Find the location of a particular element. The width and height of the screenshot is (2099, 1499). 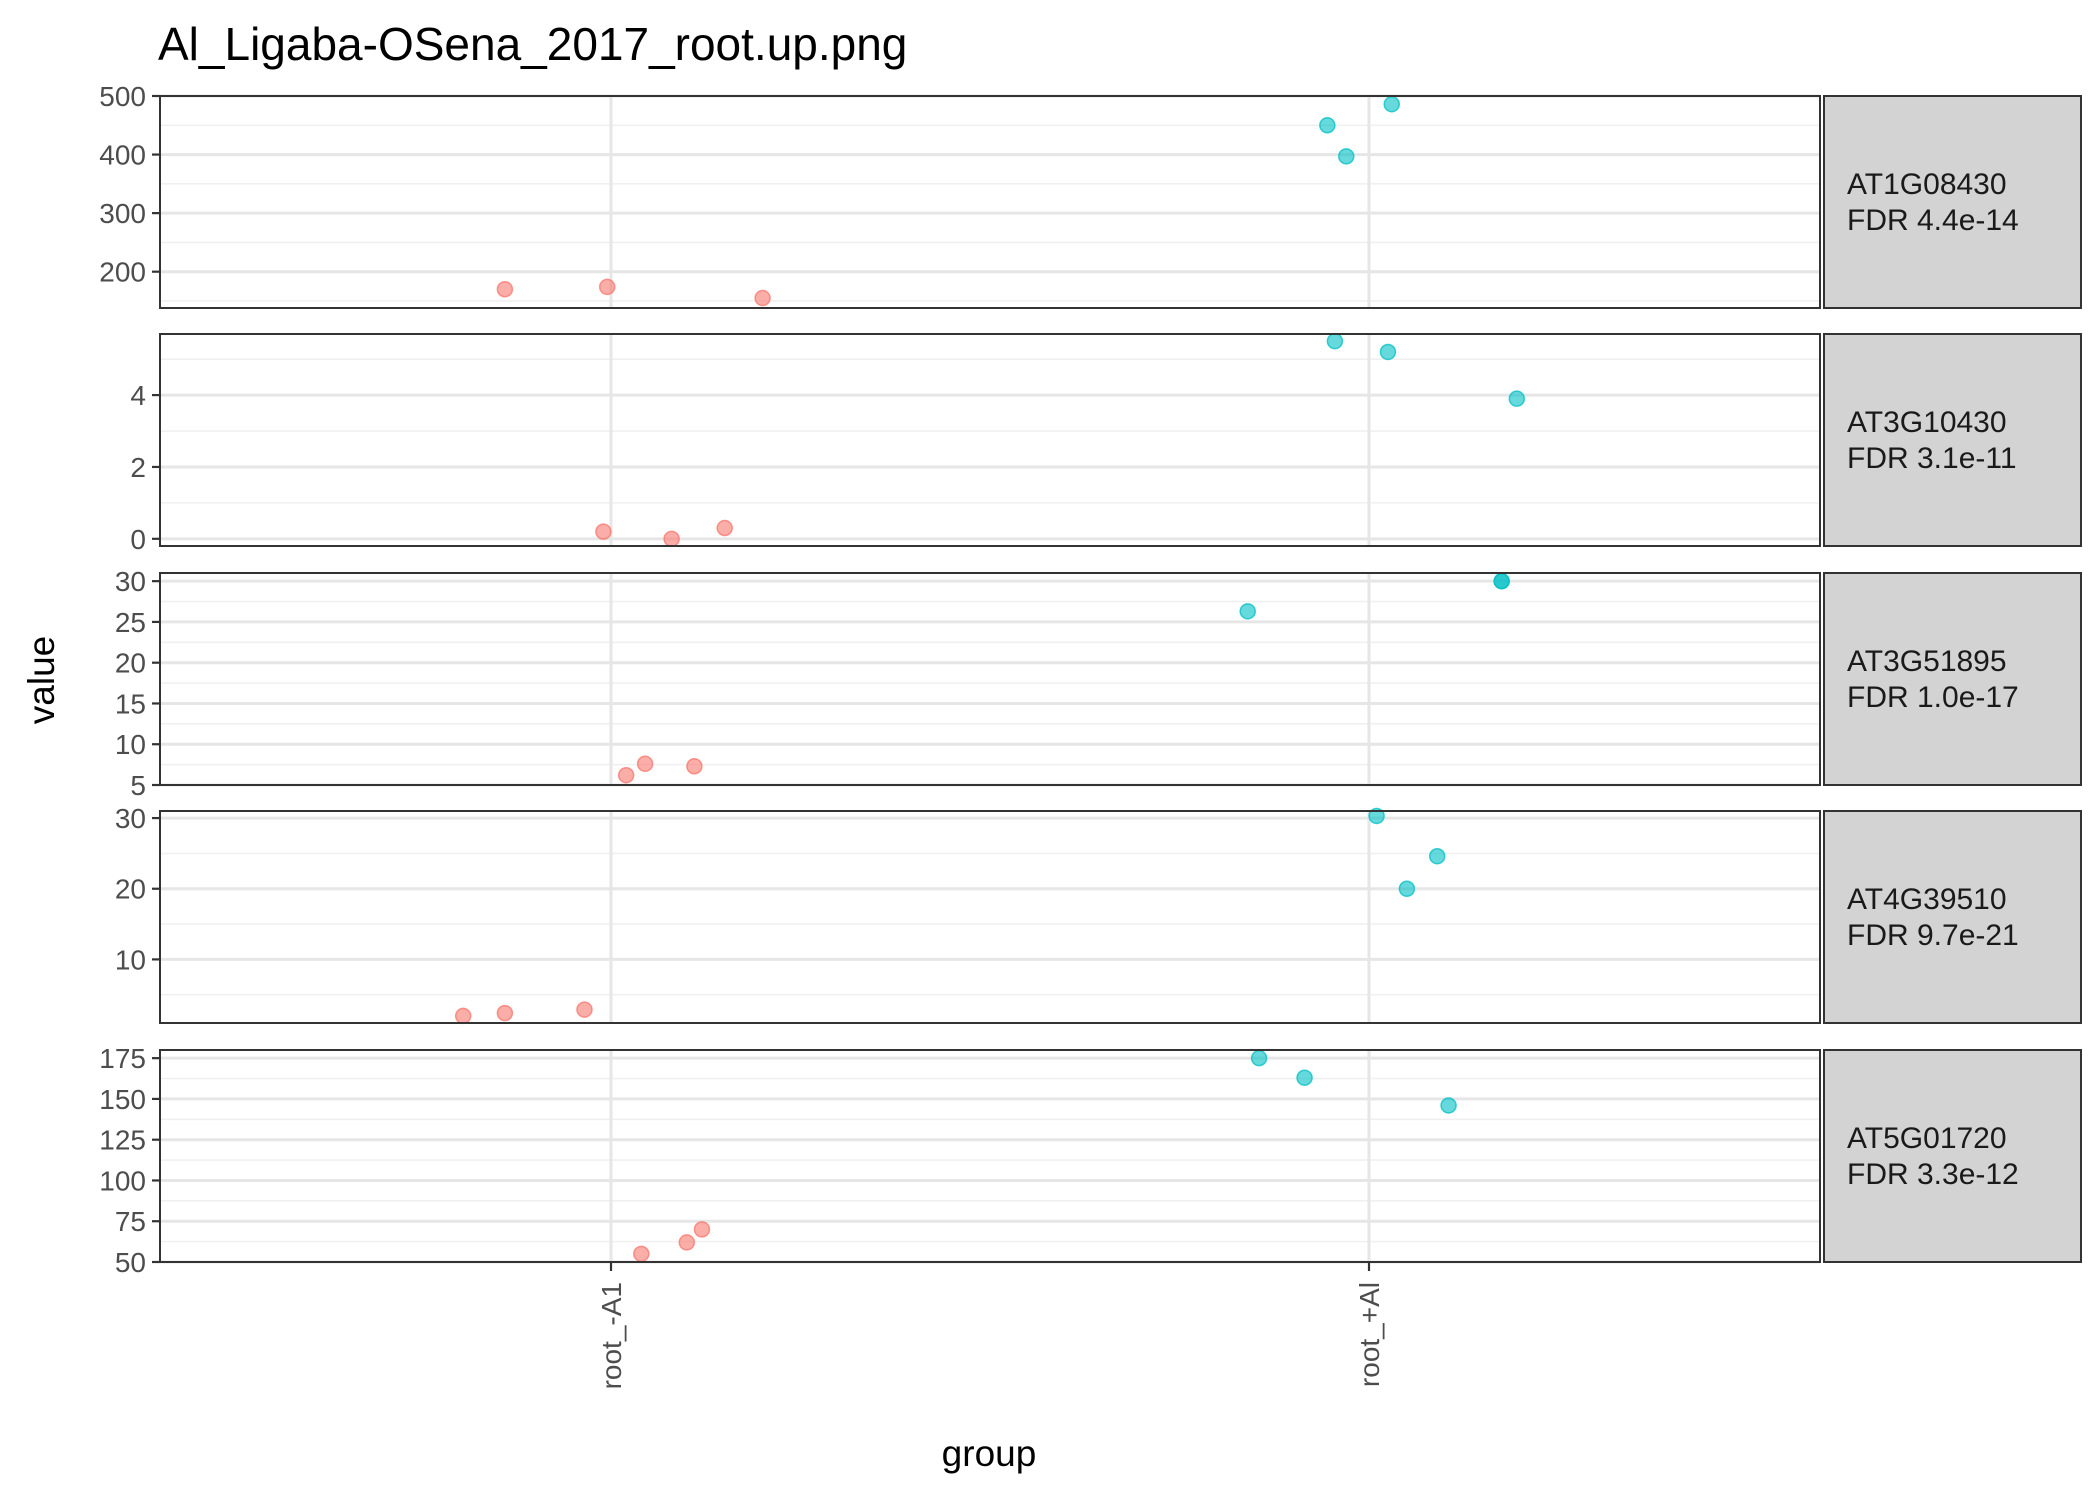

x-axis-title: group is located at coordinates (989, 1453).